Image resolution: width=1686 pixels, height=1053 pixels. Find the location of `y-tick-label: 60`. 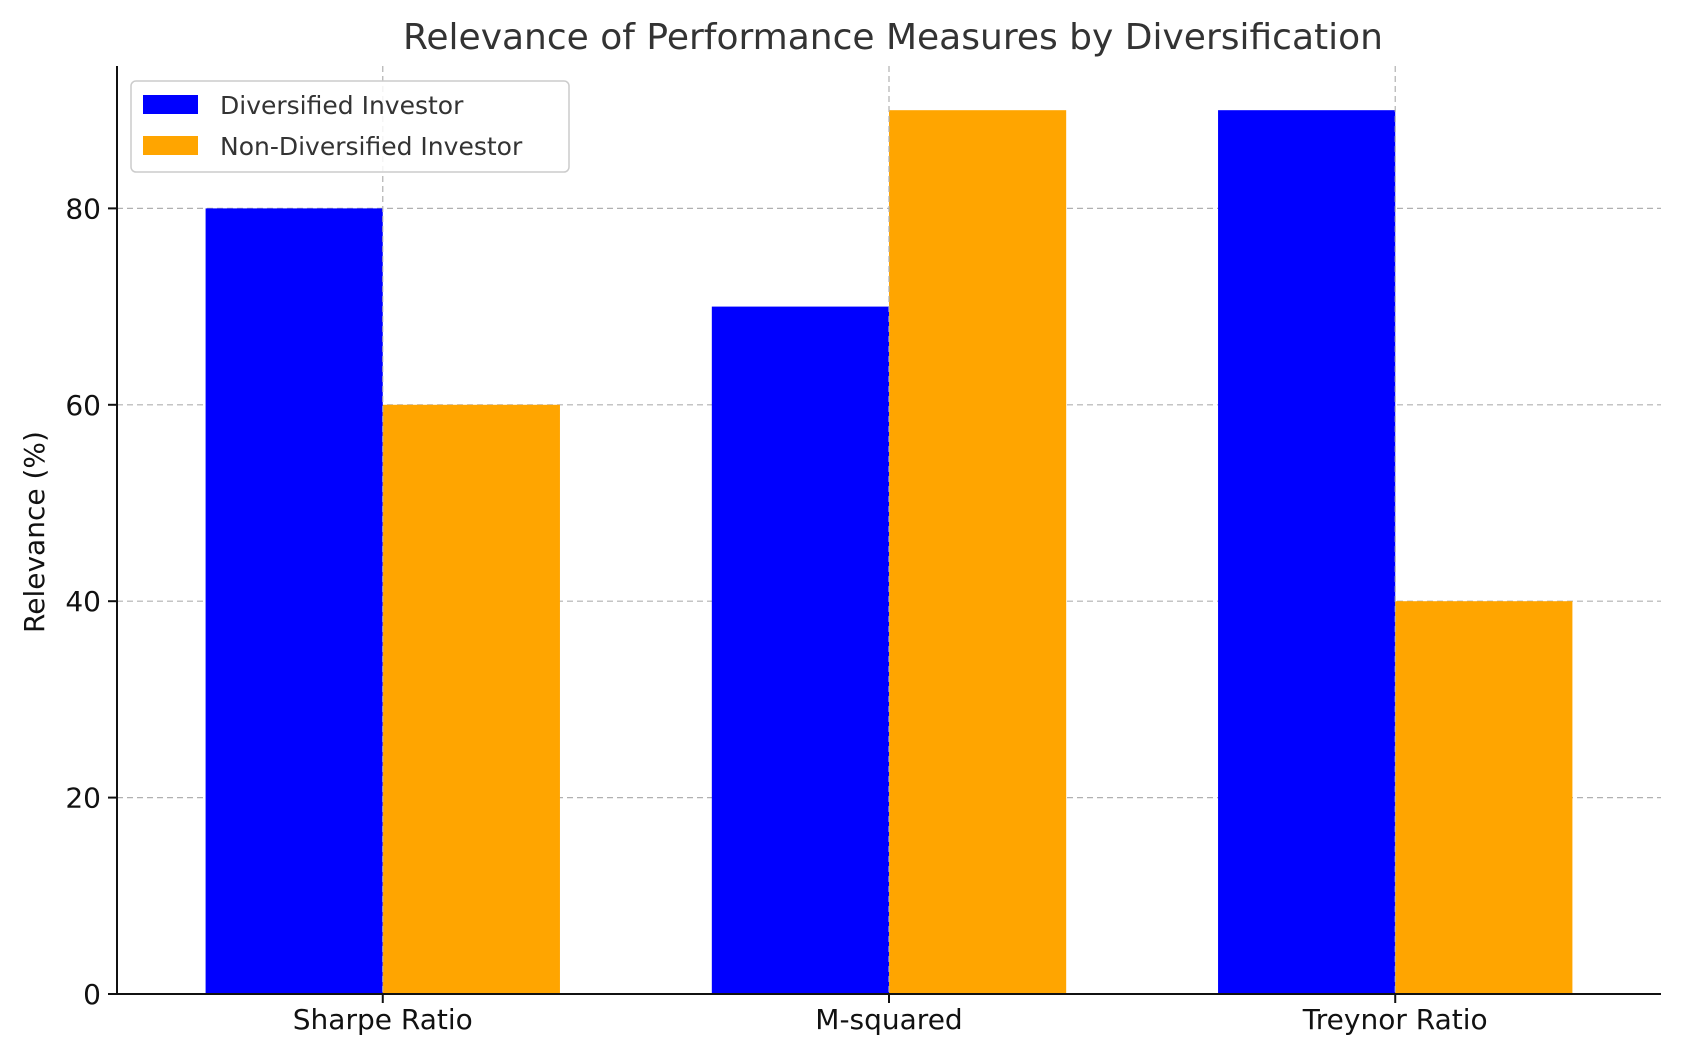

y-tick-label: 60 is located at coordinates (83, 405).